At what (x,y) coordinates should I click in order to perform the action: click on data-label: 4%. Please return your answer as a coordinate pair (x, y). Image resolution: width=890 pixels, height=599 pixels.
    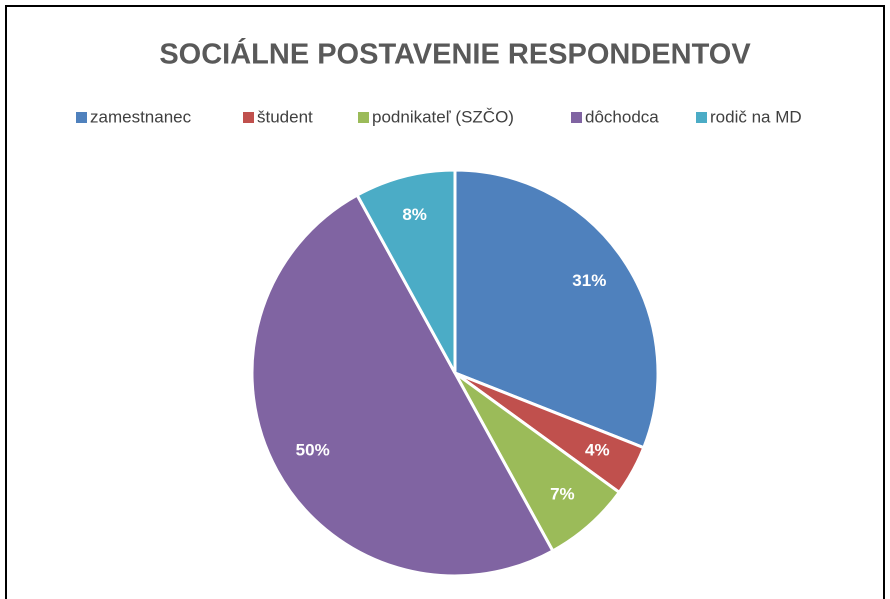
    Looking at the image, I should click on (597, 450).